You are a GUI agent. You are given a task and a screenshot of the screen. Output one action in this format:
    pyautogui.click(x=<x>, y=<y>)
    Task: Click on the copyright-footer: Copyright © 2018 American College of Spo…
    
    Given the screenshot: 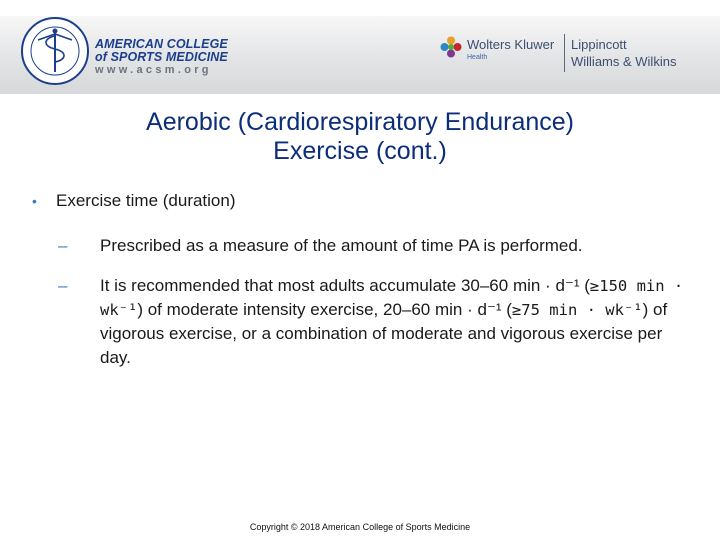 What is the action you would take?
    pyautogui.click(x=360, y=527)
    